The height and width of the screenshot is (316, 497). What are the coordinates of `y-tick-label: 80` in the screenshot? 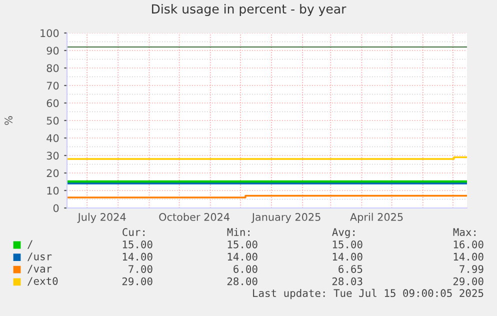 It's located at (52, 68).